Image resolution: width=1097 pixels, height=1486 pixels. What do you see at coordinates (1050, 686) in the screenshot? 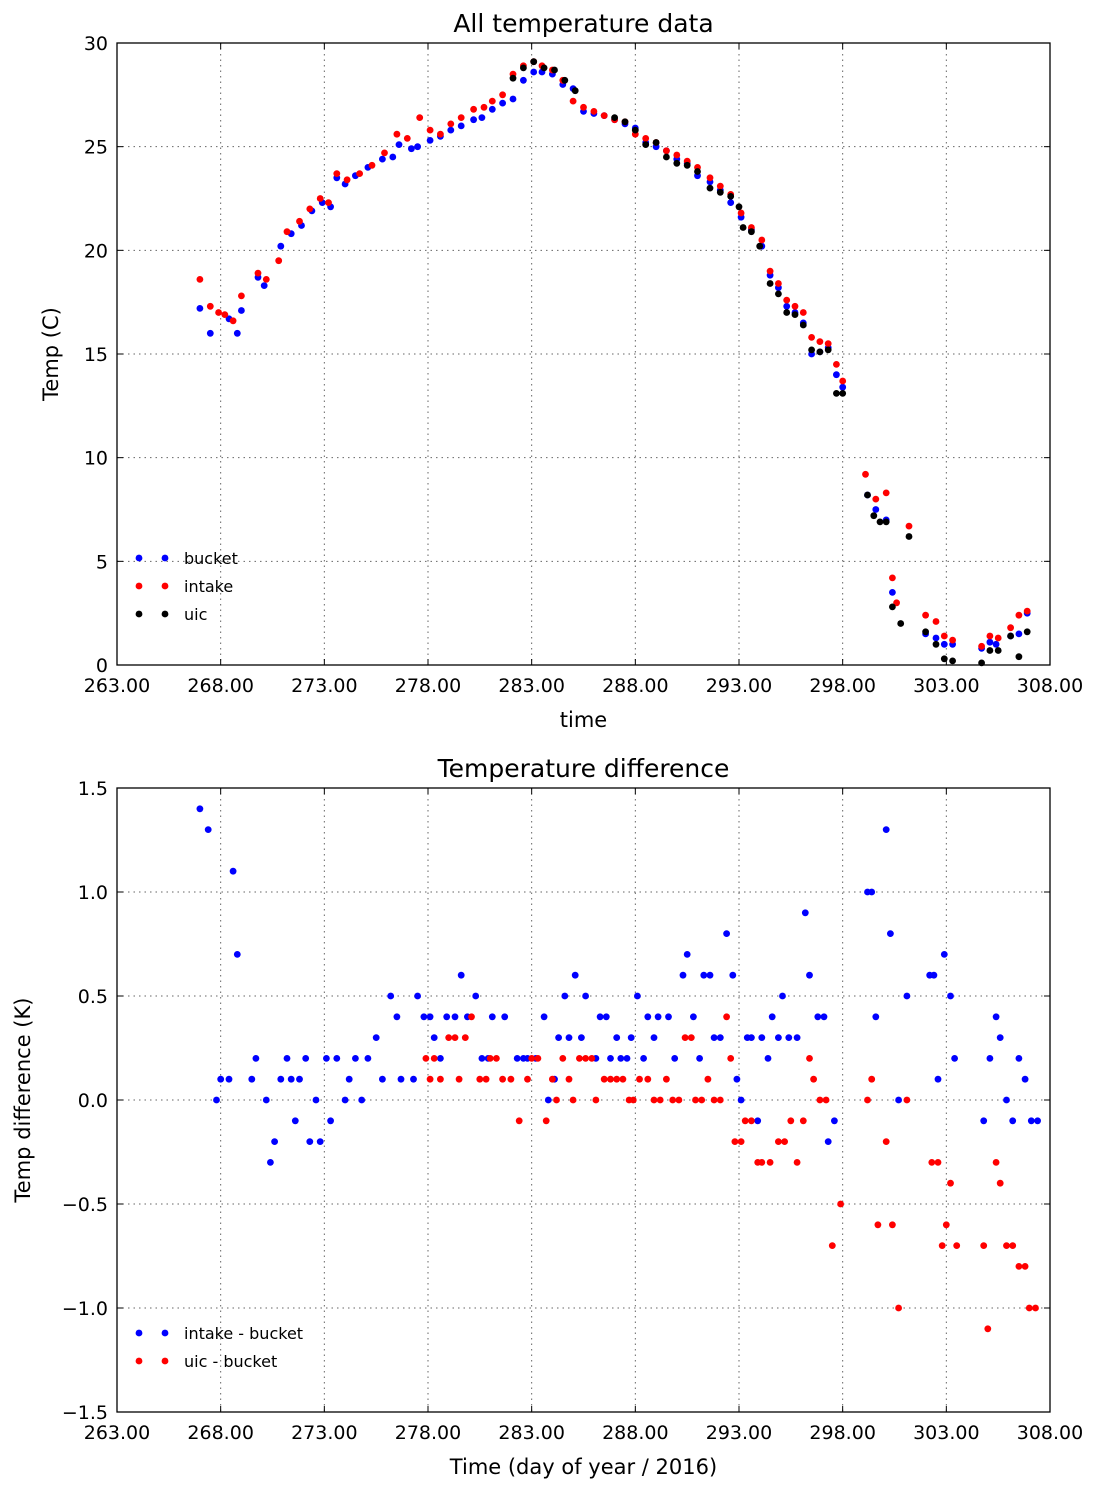
I see `temp-x-tick-label: 308.00` at bounding box center [1050, 686].